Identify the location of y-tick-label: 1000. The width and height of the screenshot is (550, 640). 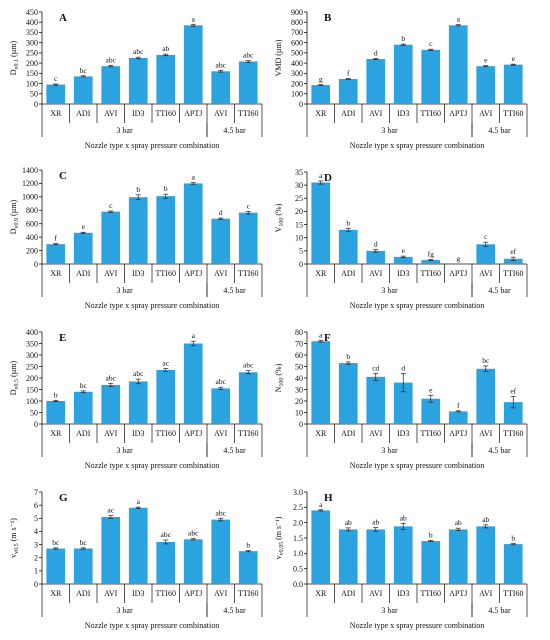
(30, 197).